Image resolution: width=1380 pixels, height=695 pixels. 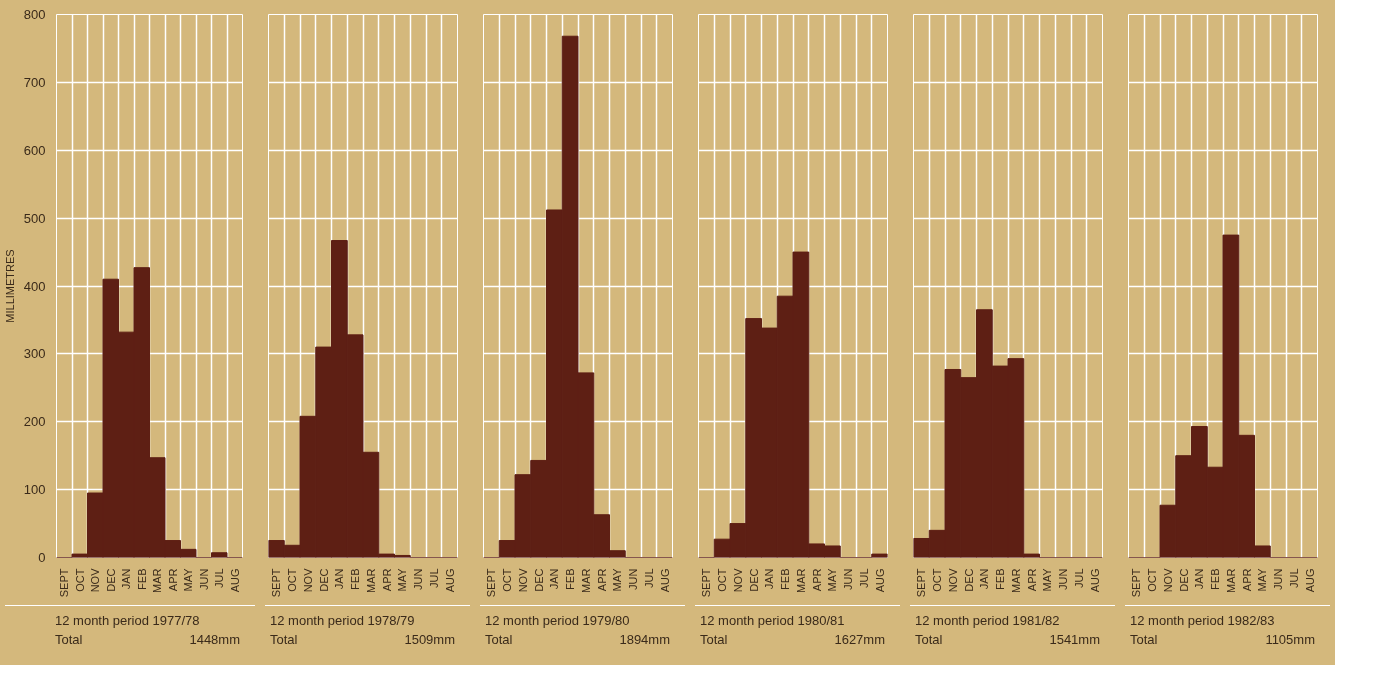 What do you see at coordinates (34, 218) in the screenshot?
I see `y-tick-label: 500` at bounding box center [34, 218].